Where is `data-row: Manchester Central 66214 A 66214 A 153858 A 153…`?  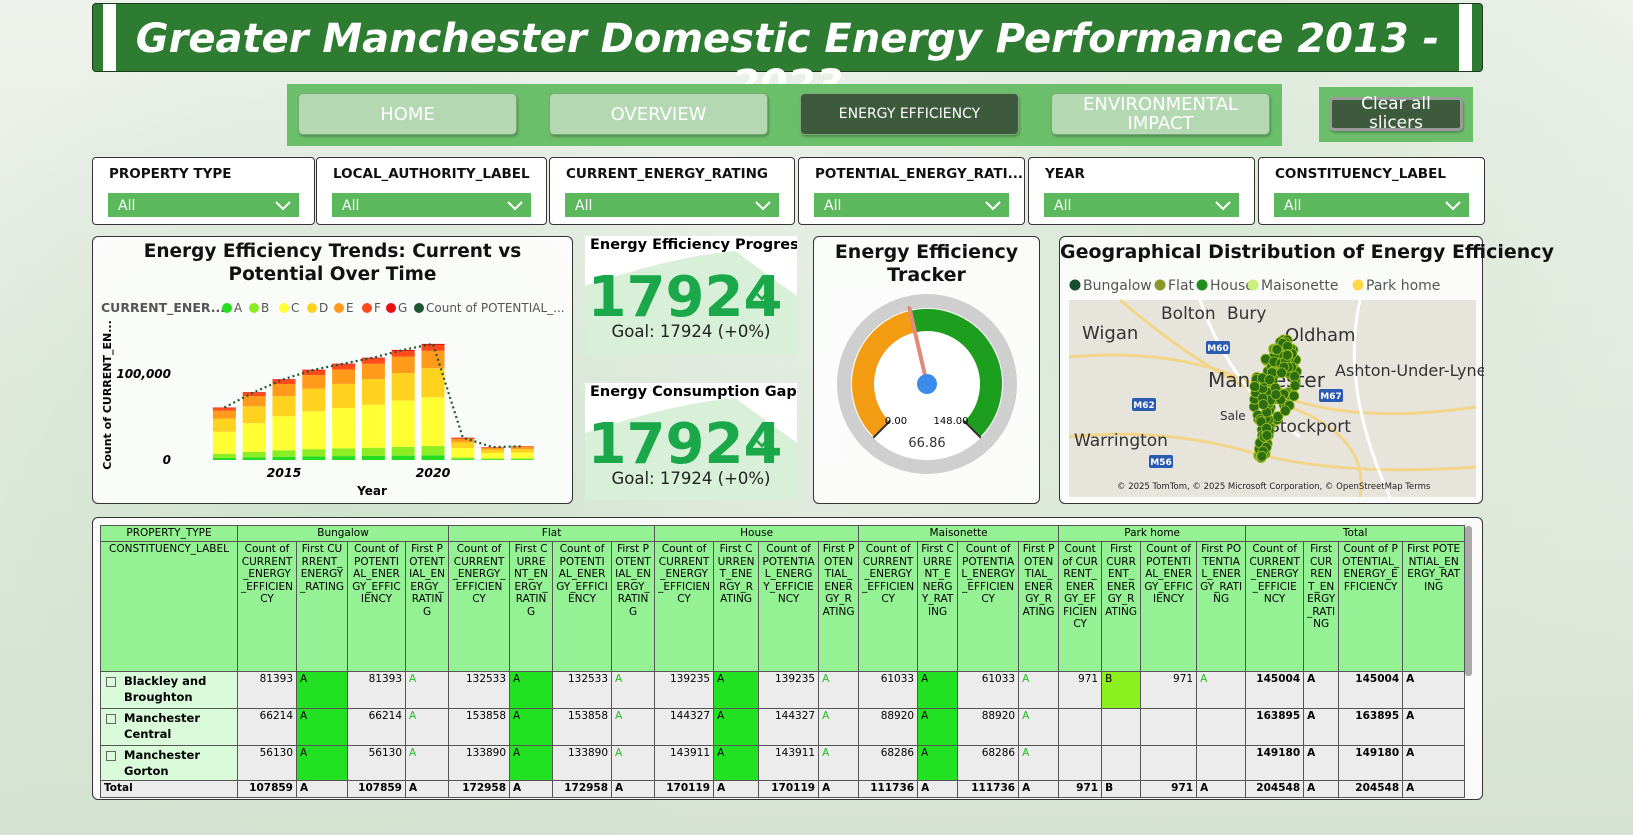
data-row: Manchester Central 66214 A 66214 A 153858 A 153… is located at coordinates (783, 727).